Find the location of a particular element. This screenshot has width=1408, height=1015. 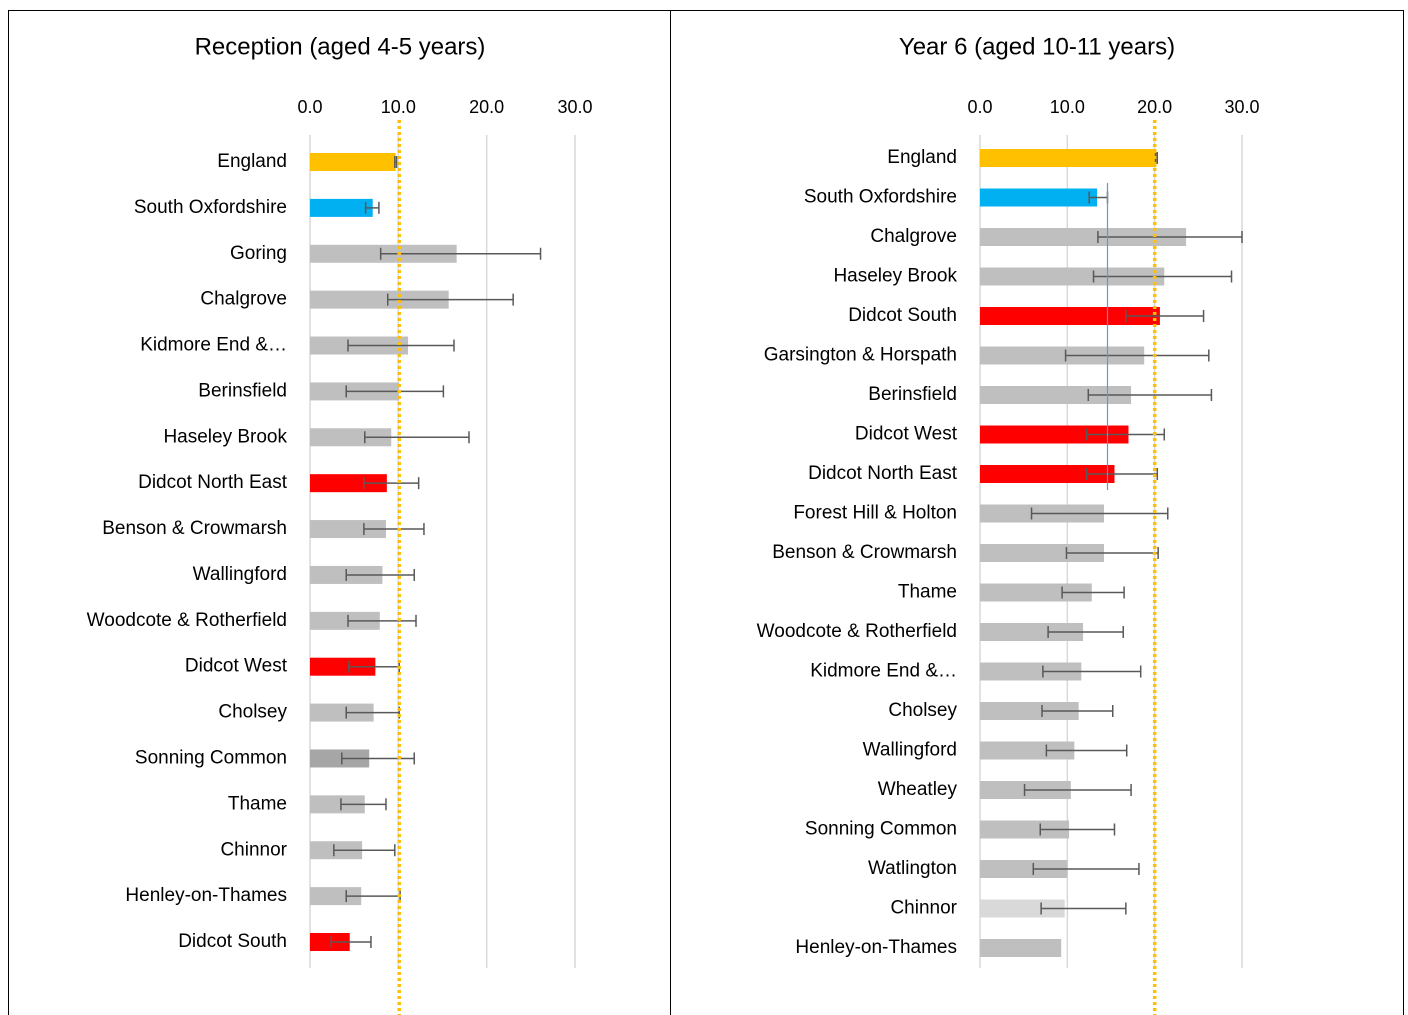

category-label: Wheatley is located at coordinates (918, 789).